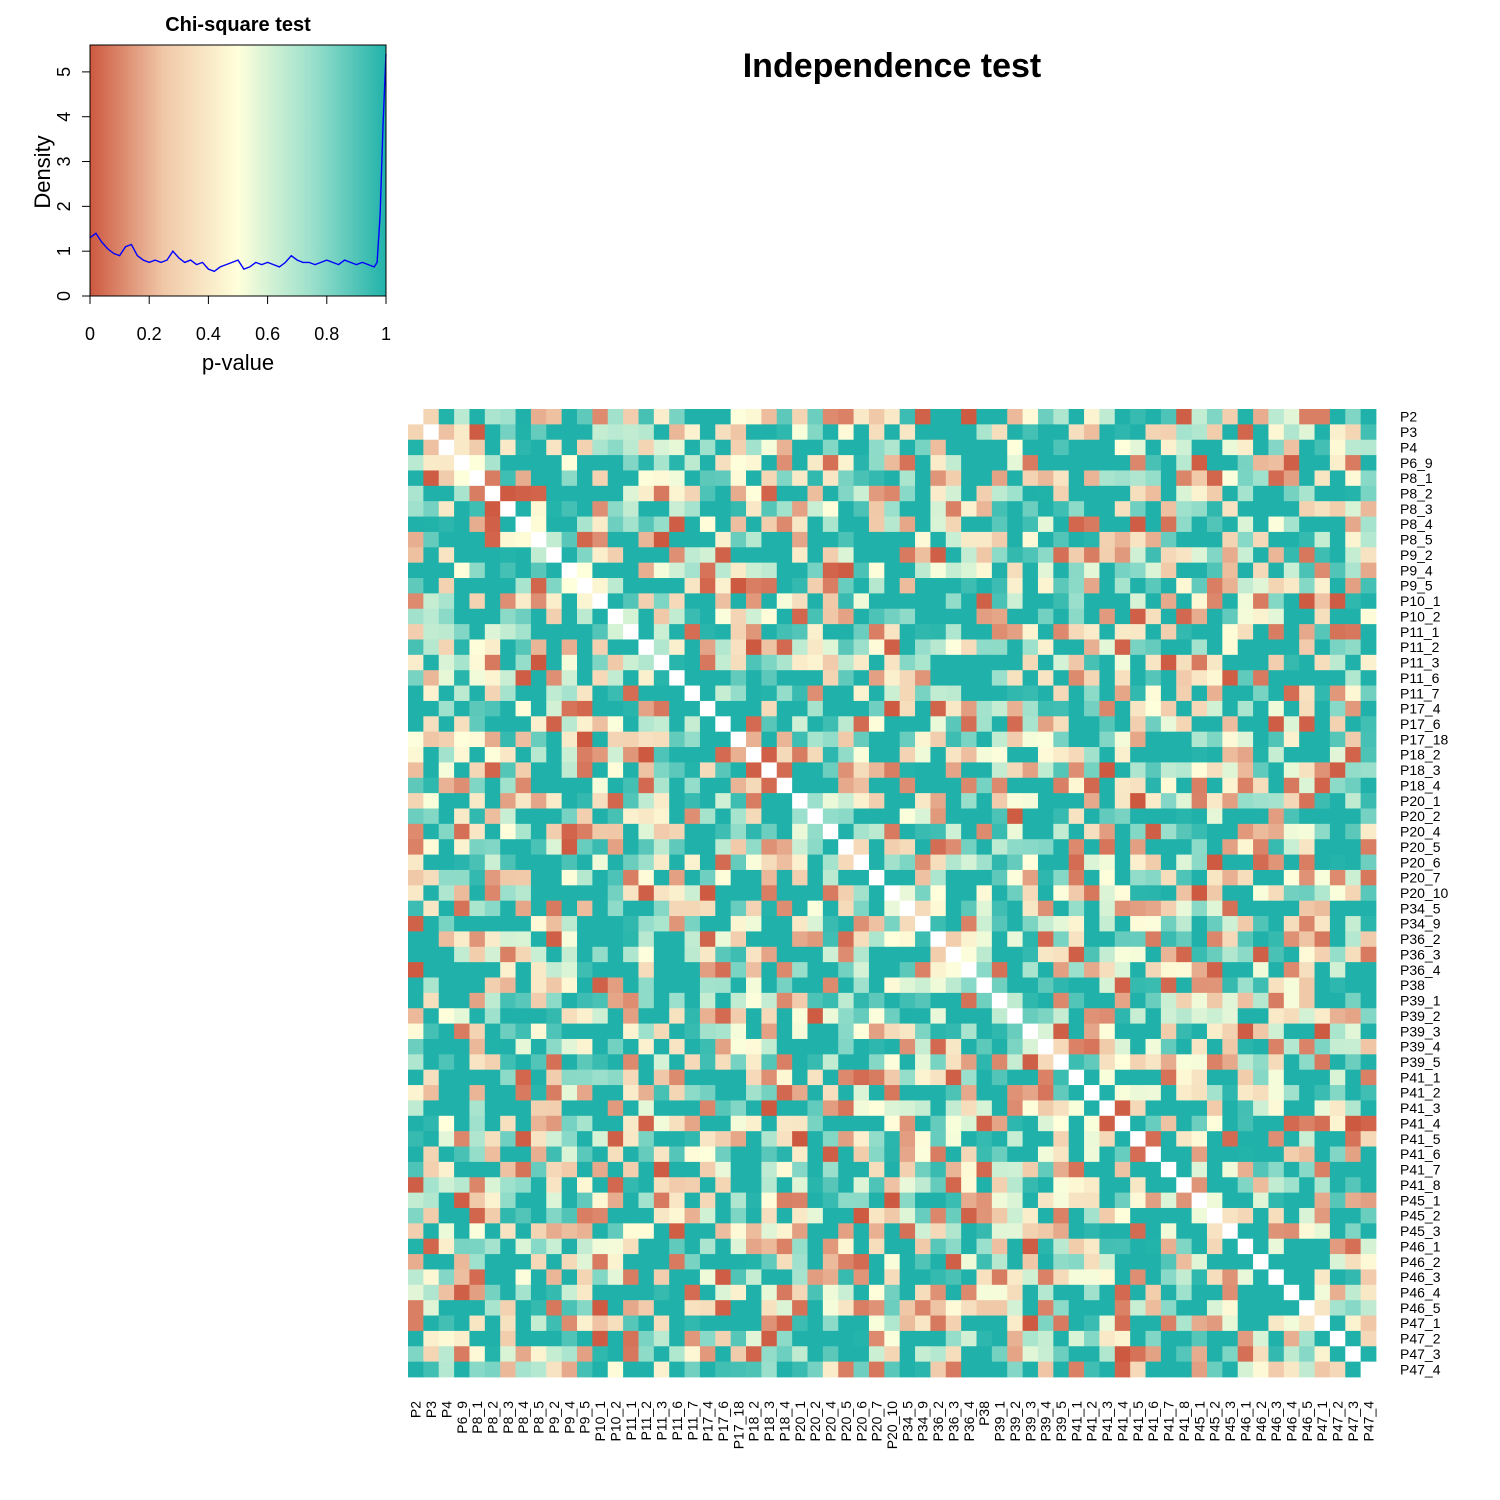 The height and width of the screenshot is (1500, 1500). Describe the element at coordinates (64, 206) in the screenshot. I see `y-tick-label: 2` at that location.